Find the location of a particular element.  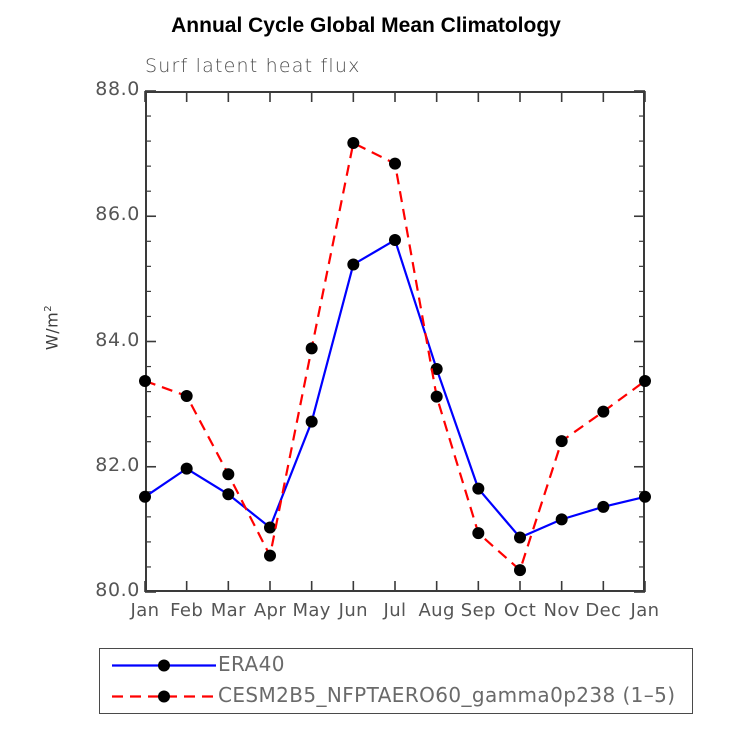

y-tick-label: 86.0 is located at coordinates (117, 214).